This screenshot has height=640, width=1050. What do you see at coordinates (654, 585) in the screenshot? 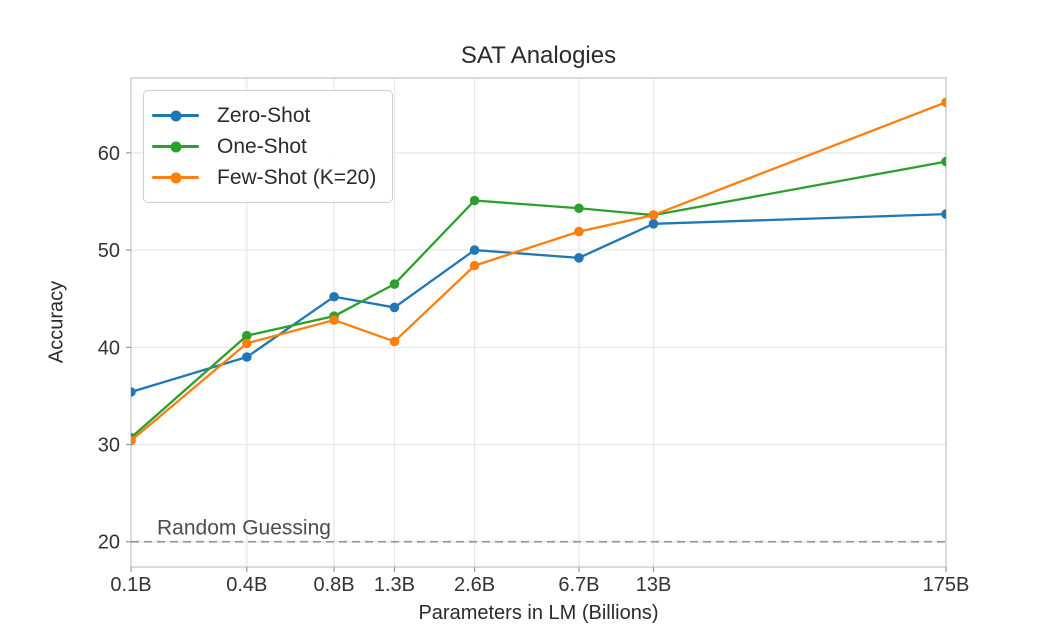
I see `x-tick-label: 13B` at bounding box center [654, 585].